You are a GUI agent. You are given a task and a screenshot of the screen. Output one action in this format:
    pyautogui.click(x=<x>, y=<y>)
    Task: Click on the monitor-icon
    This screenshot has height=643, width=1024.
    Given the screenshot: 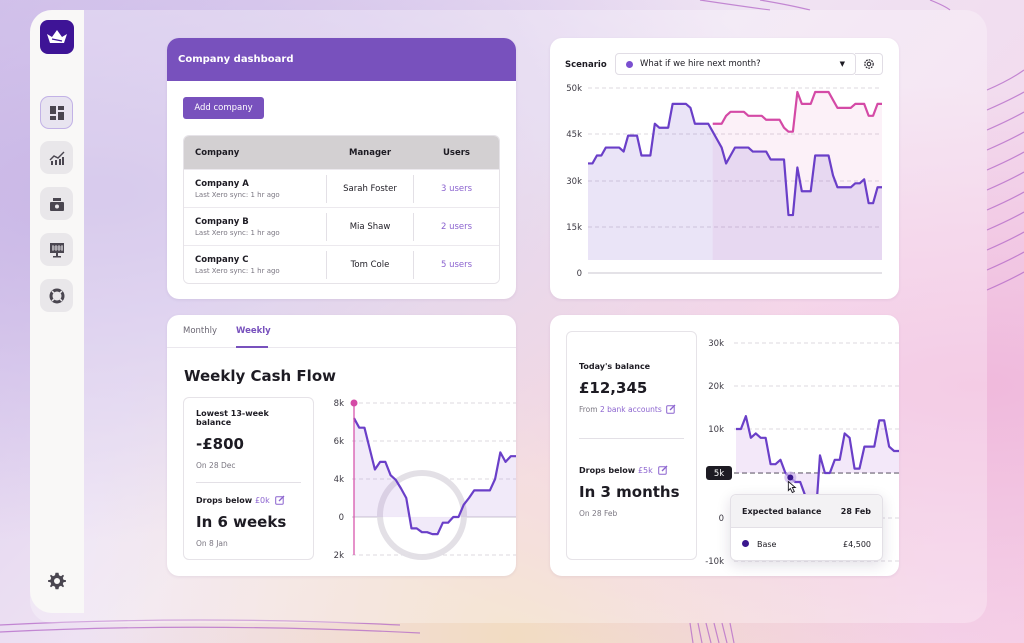 What is the action you would take?
    pyautogui.click(x=56, y=249)
    